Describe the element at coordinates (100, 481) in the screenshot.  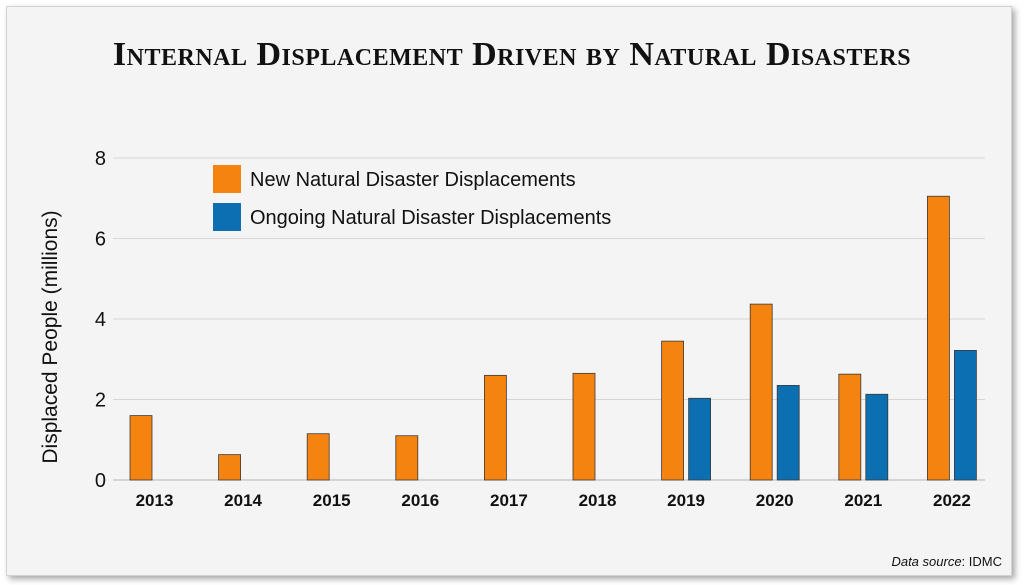
I see `y-tick-label-0: 0` at that location.